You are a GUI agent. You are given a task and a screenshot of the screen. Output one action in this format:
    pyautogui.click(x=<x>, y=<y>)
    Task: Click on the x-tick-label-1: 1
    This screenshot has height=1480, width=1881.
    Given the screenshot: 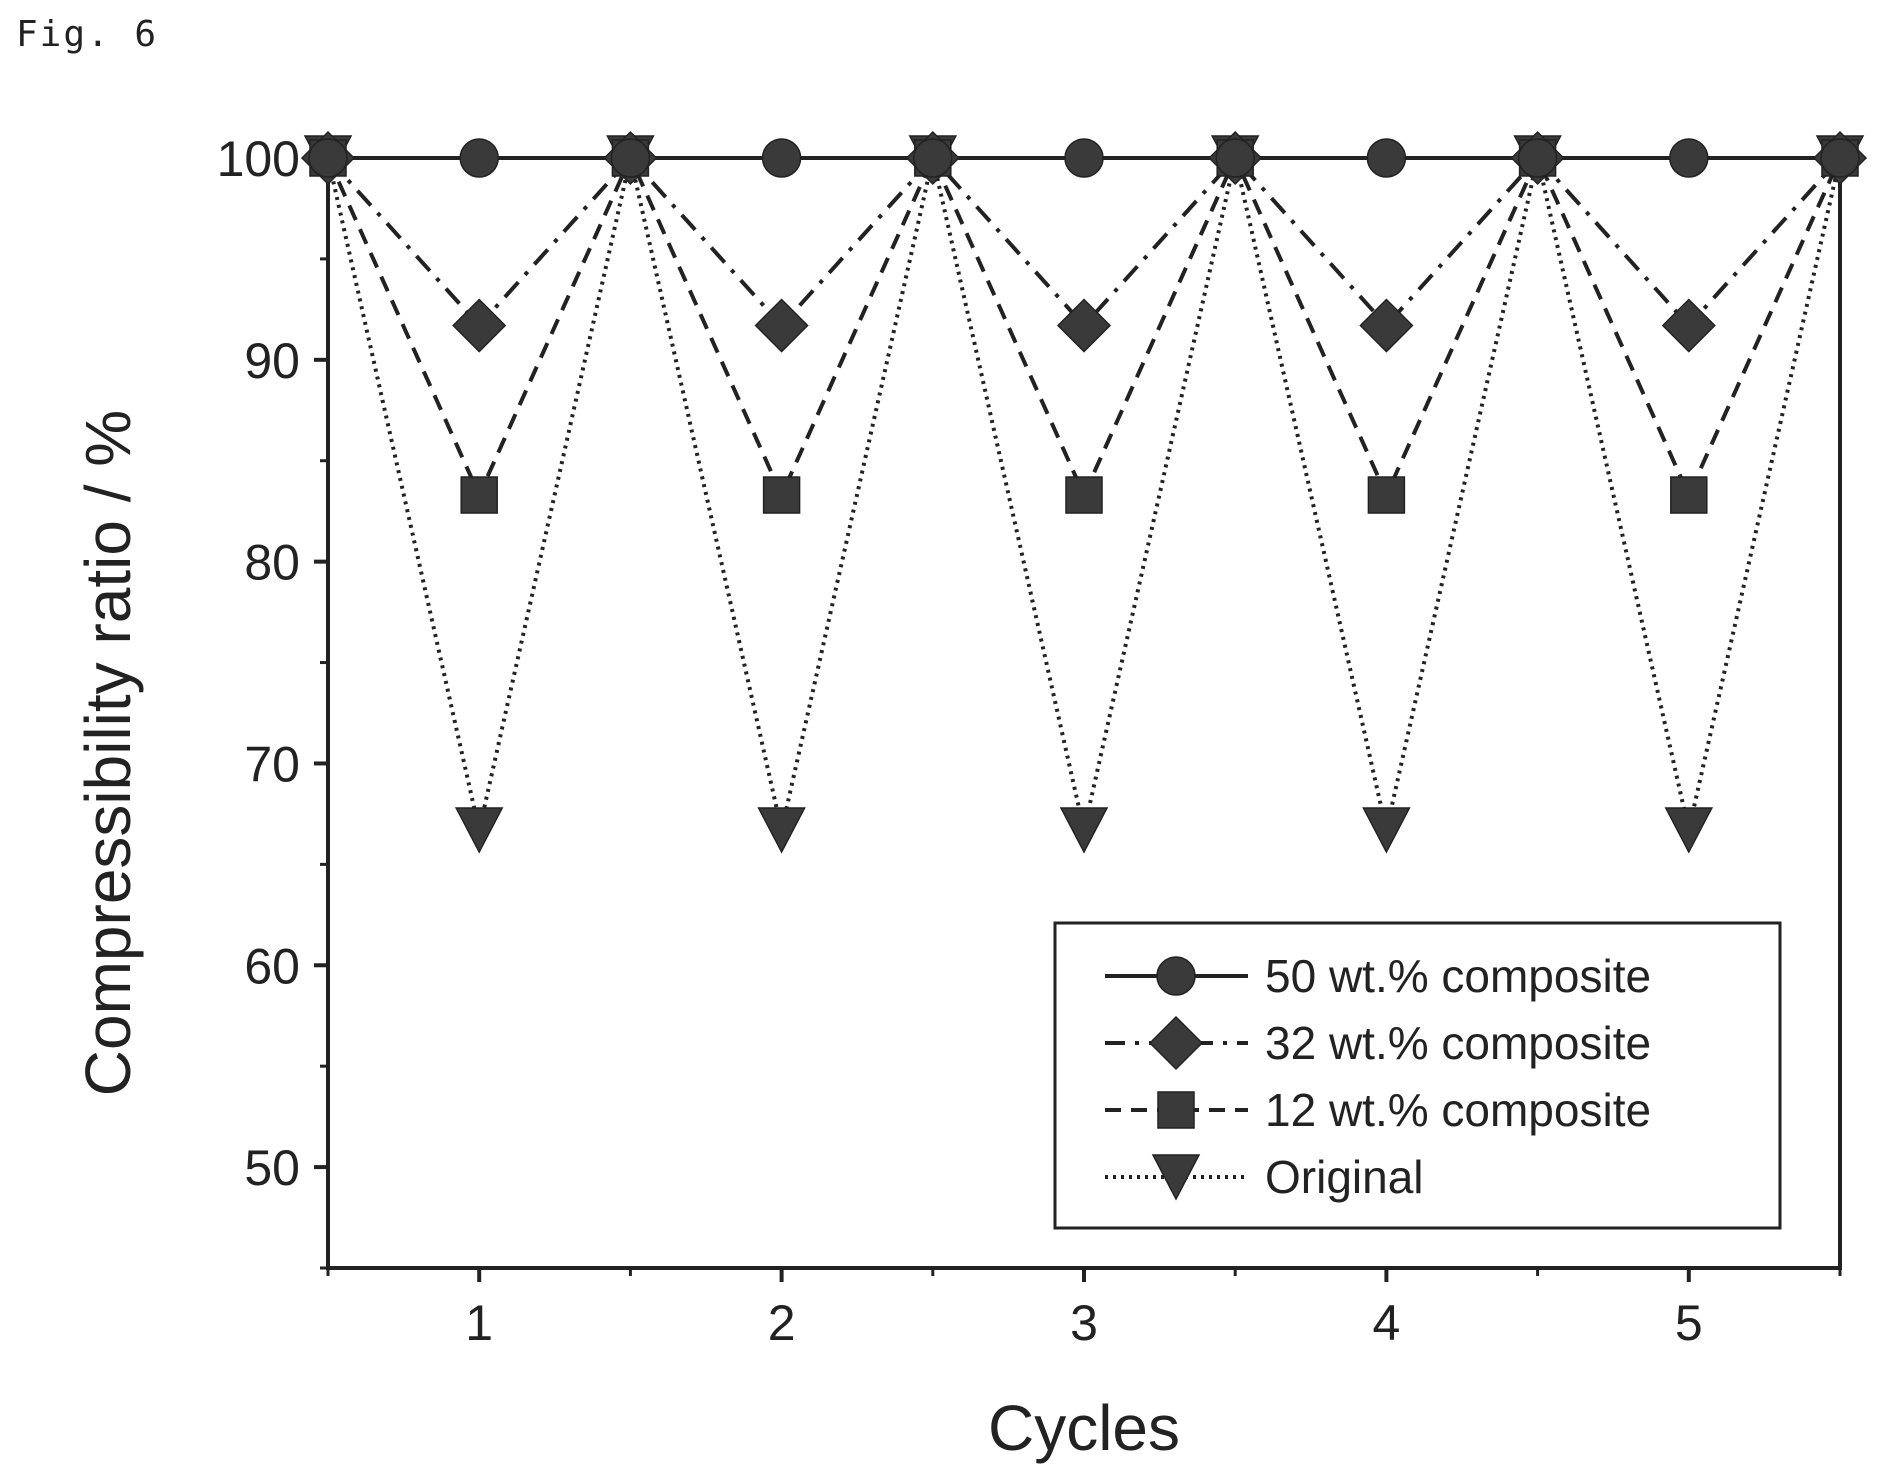 What is the action you would take?
    pyautogui.click(x=479, y=1323)
    